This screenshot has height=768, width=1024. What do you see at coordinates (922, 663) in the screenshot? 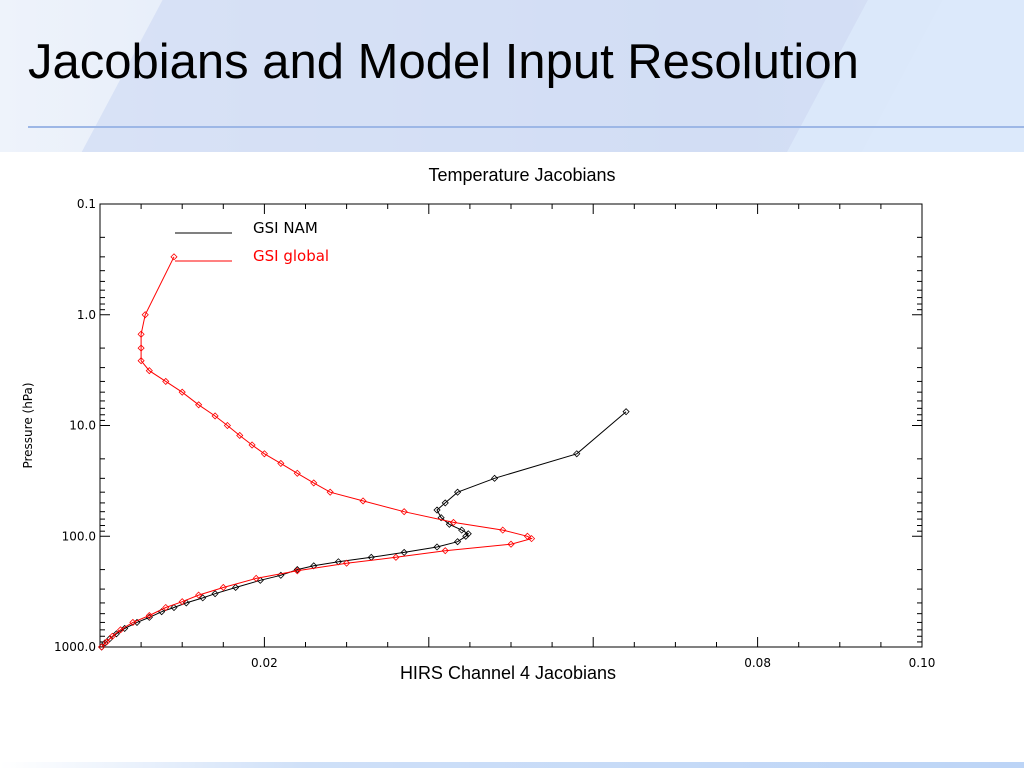
I see `x-tick-label: 0.10` at bounding box center [922, 663].